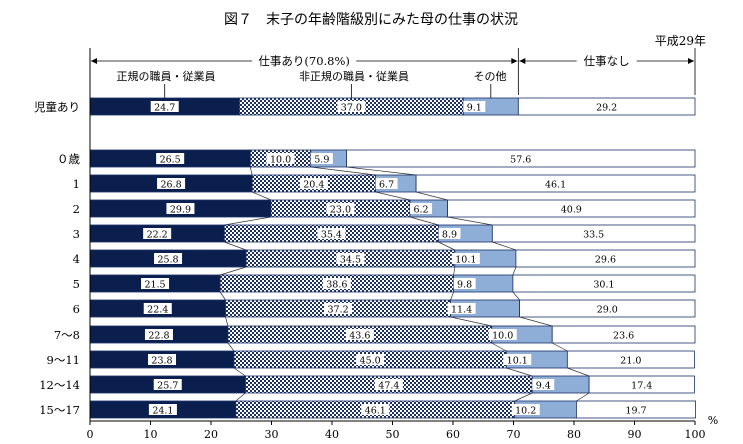  I want to click on category-labels: 児童あり ０歳 1 2 3 4 5 6 7～8 9～11 12～14 15～17, so click(57, 258).